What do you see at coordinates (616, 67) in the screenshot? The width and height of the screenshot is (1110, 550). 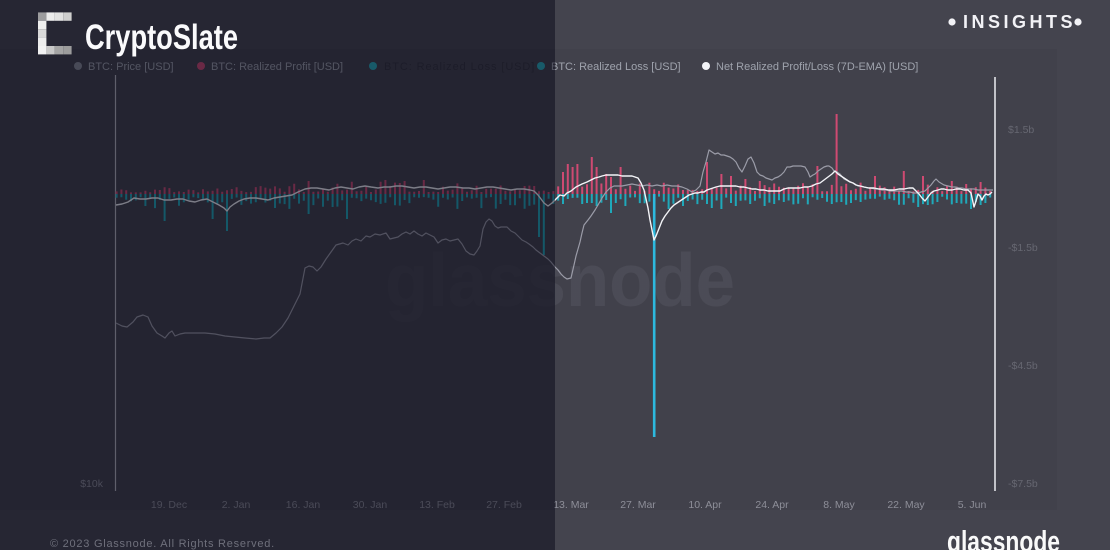 I see `svg-text: BTC: Realized Loss [USD]` at bounding box center [616, 67].